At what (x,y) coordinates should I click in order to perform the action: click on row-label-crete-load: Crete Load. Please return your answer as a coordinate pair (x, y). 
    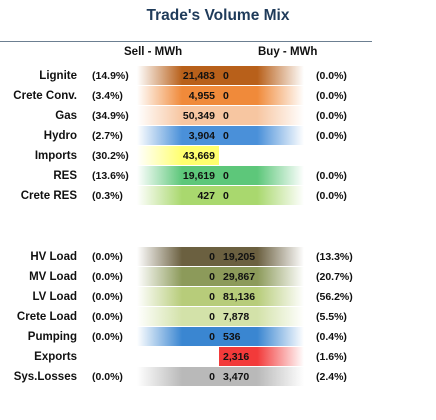
    Looking at the image, I should click on (47, 317).